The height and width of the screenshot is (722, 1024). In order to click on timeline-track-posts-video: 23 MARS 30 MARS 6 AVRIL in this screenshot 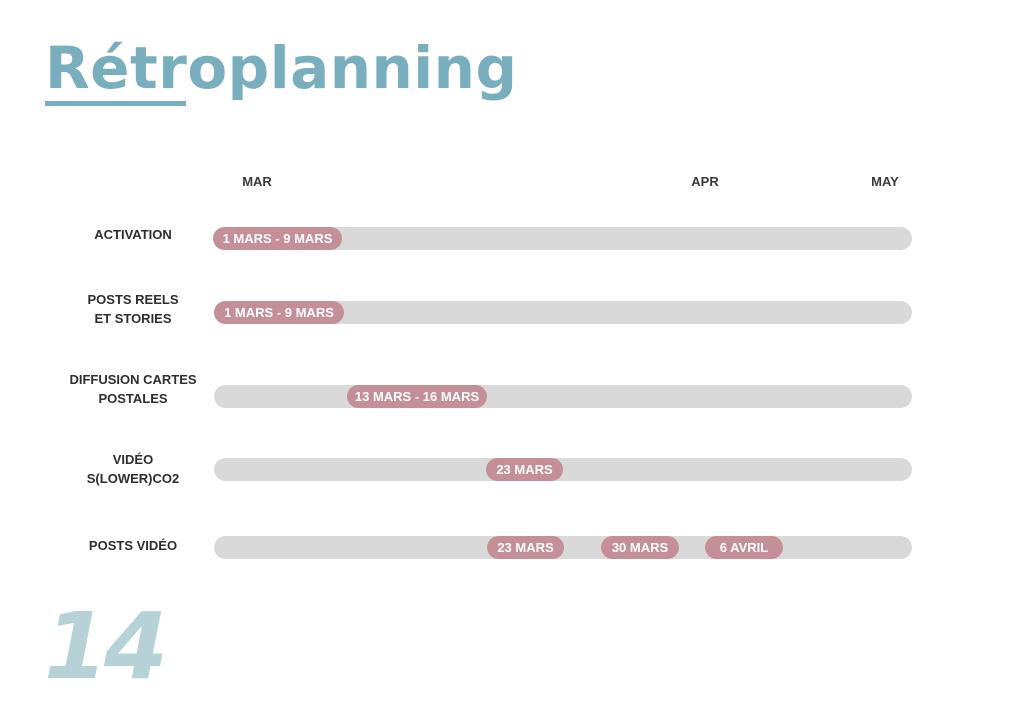, I will do `click(563, 547)`.